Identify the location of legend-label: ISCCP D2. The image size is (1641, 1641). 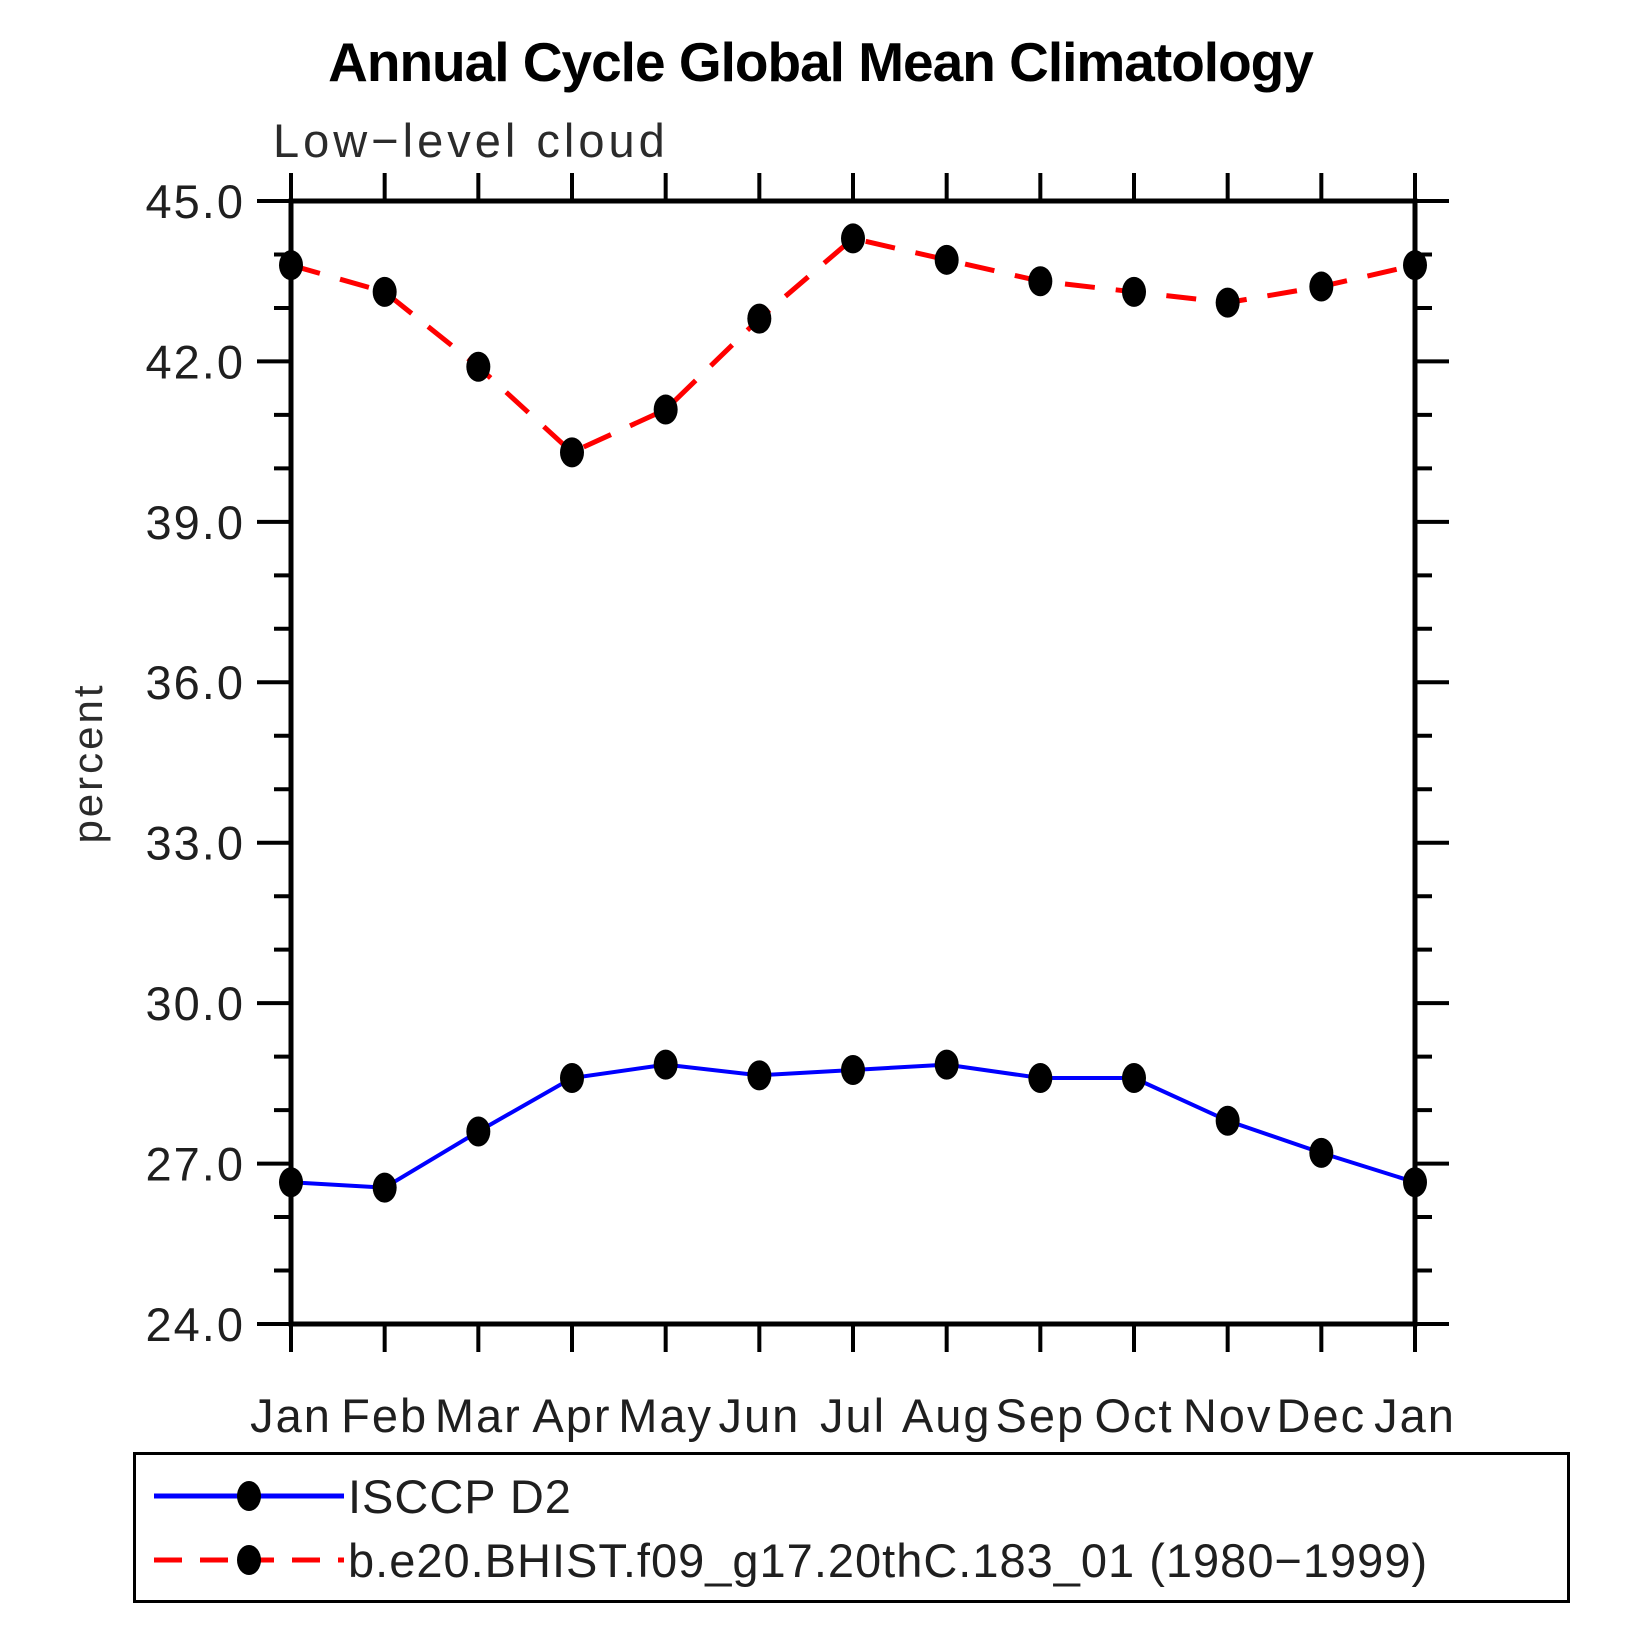
(460, 1496).